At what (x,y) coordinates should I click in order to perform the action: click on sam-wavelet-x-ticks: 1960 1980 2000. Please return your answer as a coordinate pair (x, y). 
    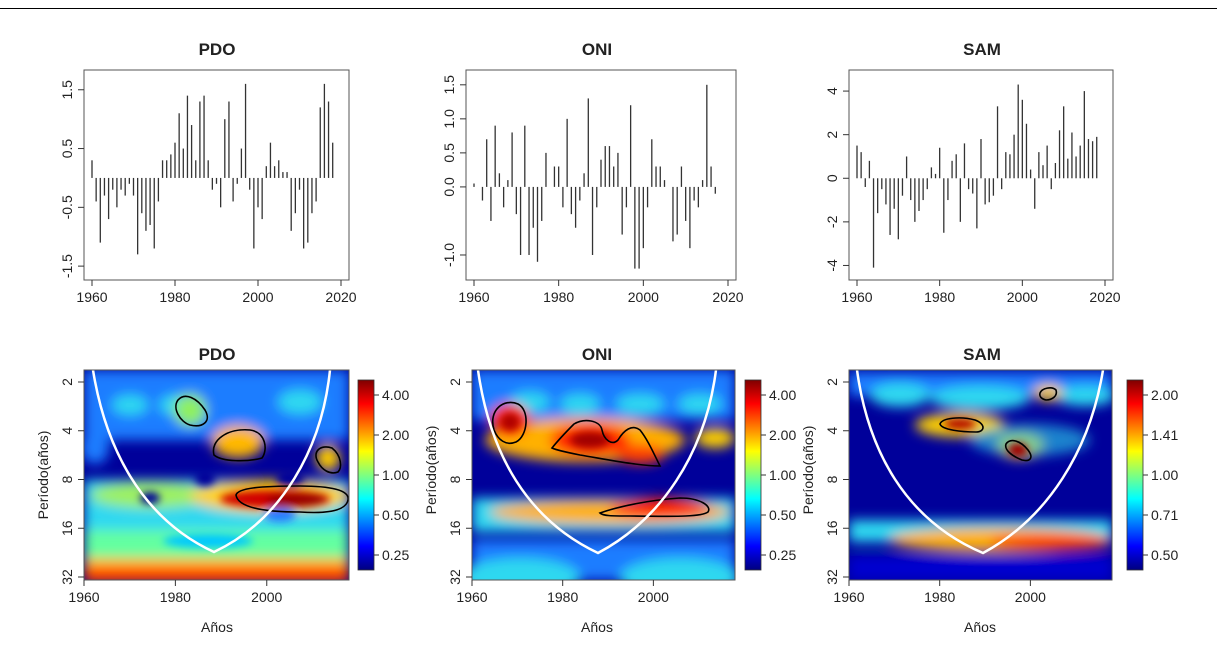
    Looking at the image, I should click on (939, 592).